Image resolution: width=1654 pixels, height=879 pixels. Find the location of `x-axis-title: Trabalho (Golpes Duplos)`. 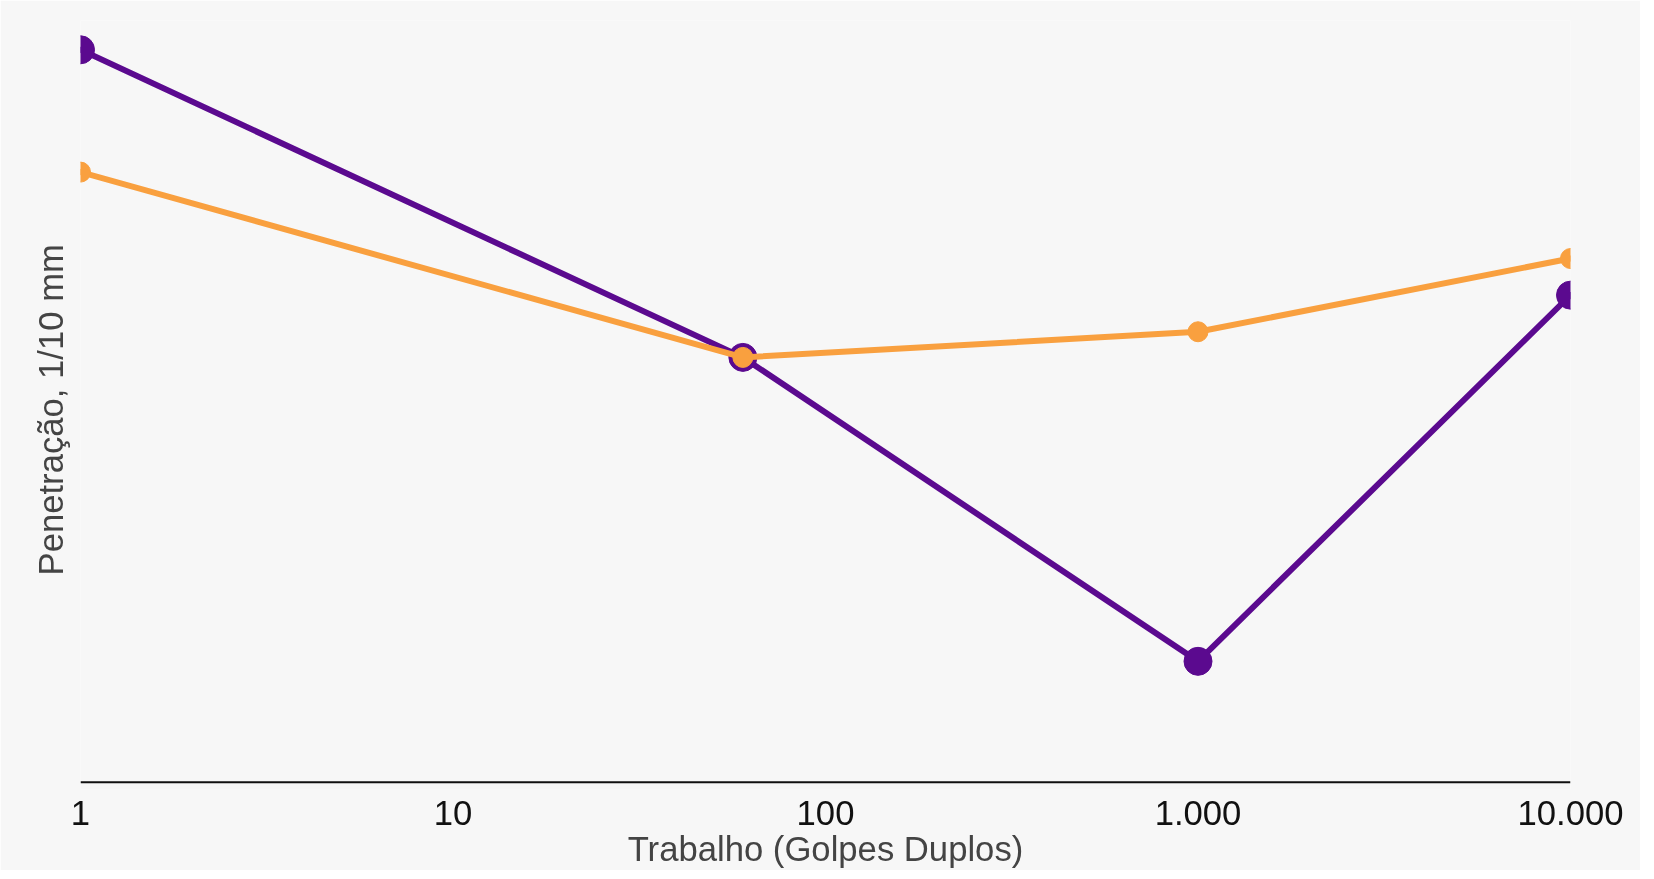

x-axis-title: Trabalho (Golpes Duplos) is located at coordinates (825, 848).